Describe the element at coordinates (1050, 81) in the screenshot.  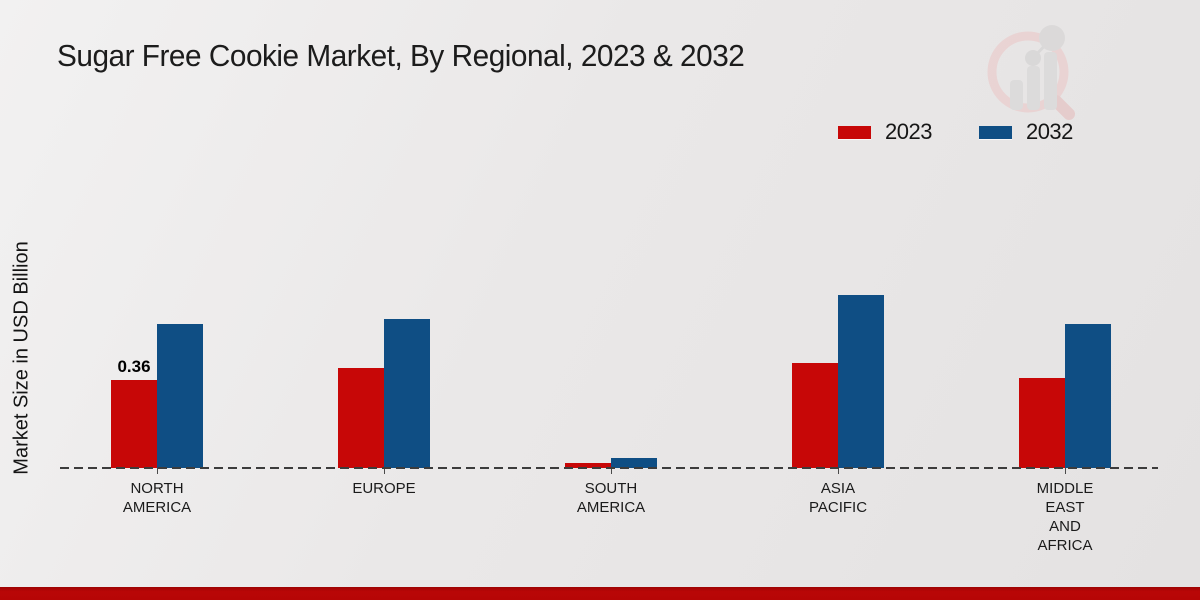
I see `logo-bar-tall` at that location.